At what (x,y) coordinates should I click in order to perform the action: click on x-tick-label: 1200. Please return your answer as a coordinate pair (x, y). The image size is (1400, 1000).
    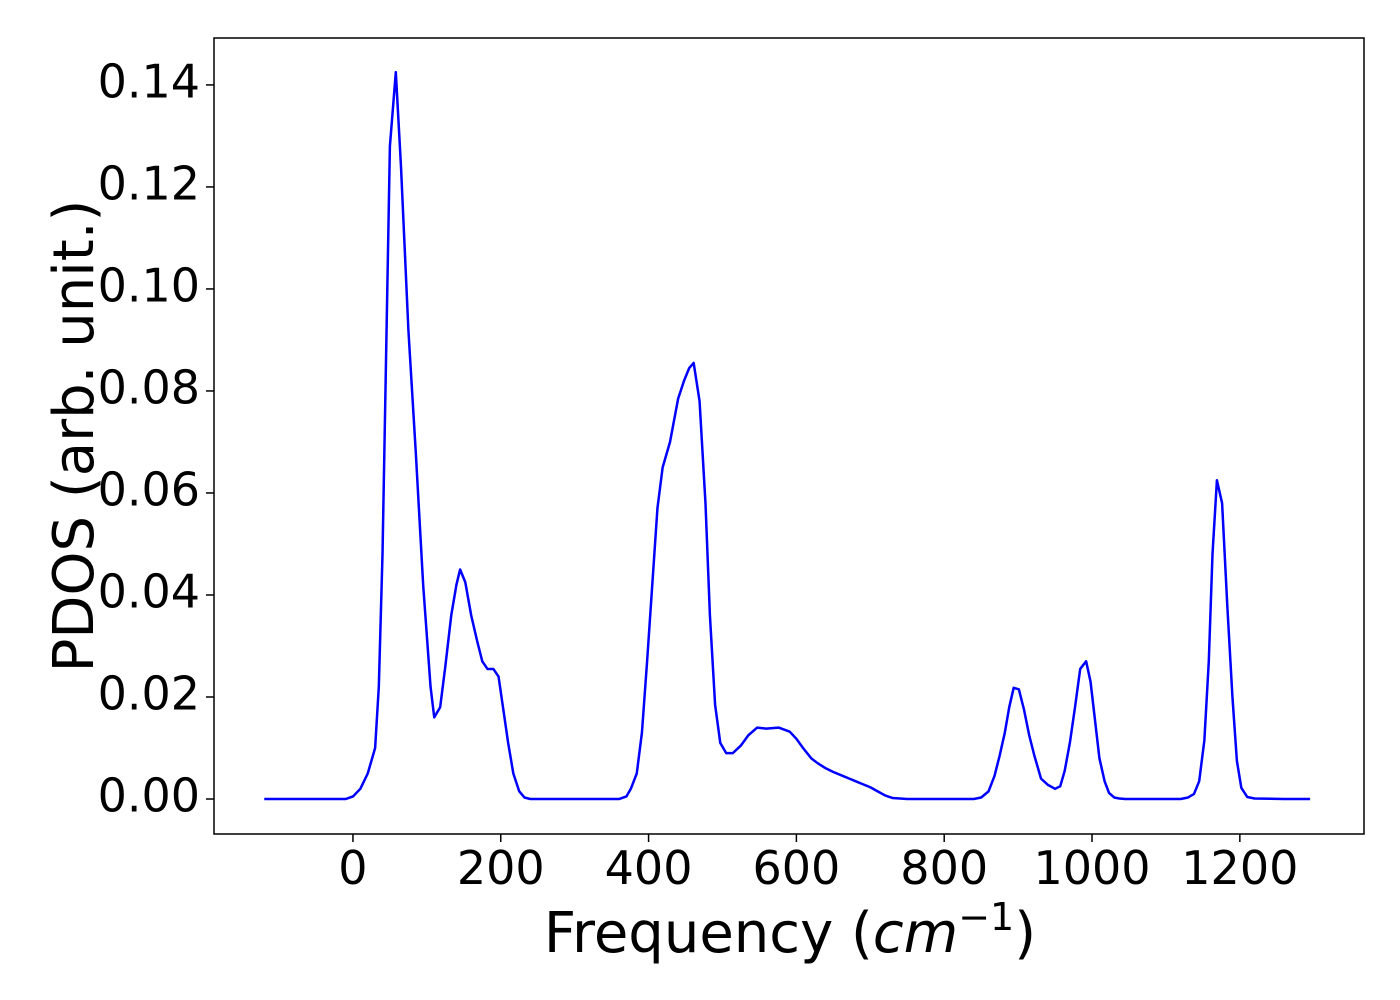
    Looking at the image, I should click on (1239, 868).